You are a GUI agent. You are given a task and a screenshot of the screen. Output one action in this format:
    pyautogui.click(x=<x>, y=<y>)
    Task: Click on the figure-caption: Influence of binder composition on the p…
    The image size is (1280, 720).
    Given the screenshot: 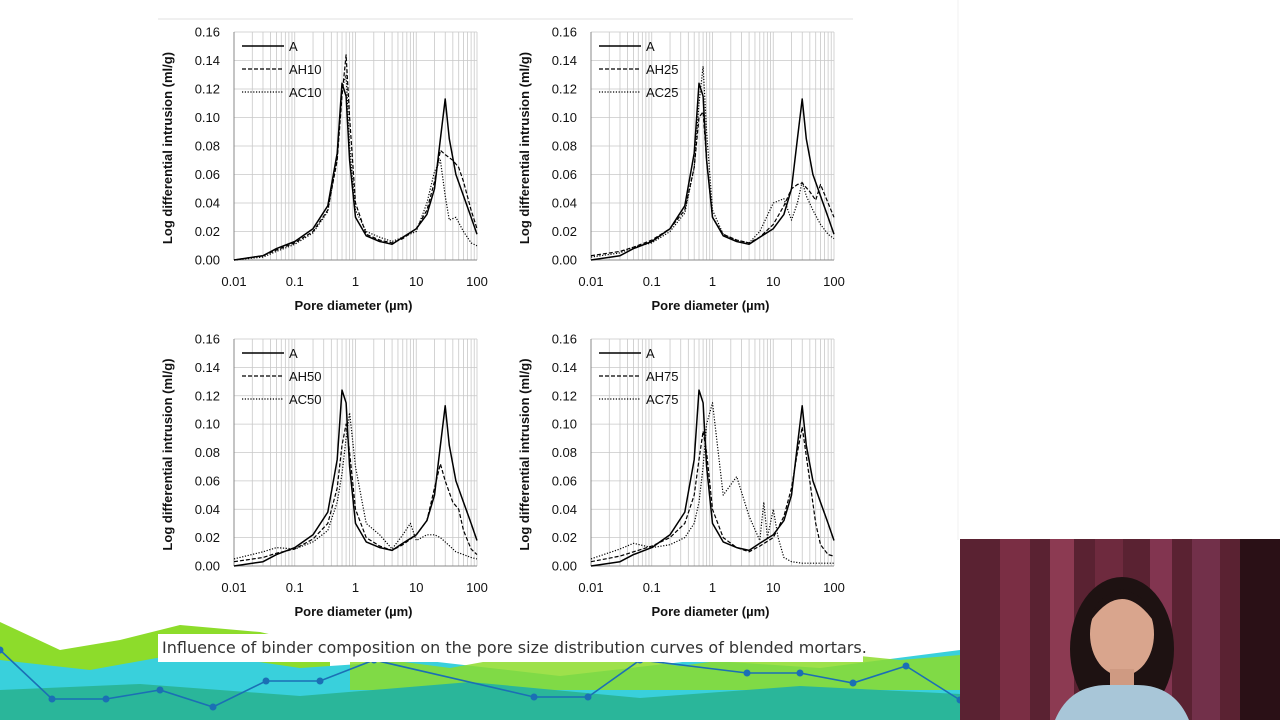 What is the action you would take?
    pyautogui.click(x=512, y=648)
    